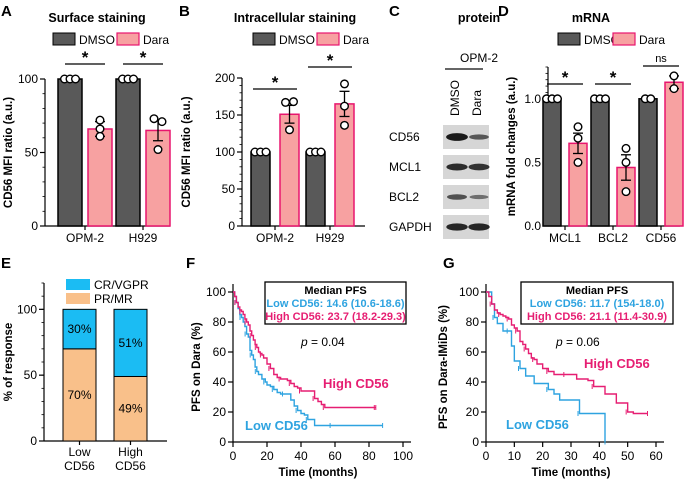 The image size is (685, 481). I want to click on y-tick-label: 200, so click(225, 78).